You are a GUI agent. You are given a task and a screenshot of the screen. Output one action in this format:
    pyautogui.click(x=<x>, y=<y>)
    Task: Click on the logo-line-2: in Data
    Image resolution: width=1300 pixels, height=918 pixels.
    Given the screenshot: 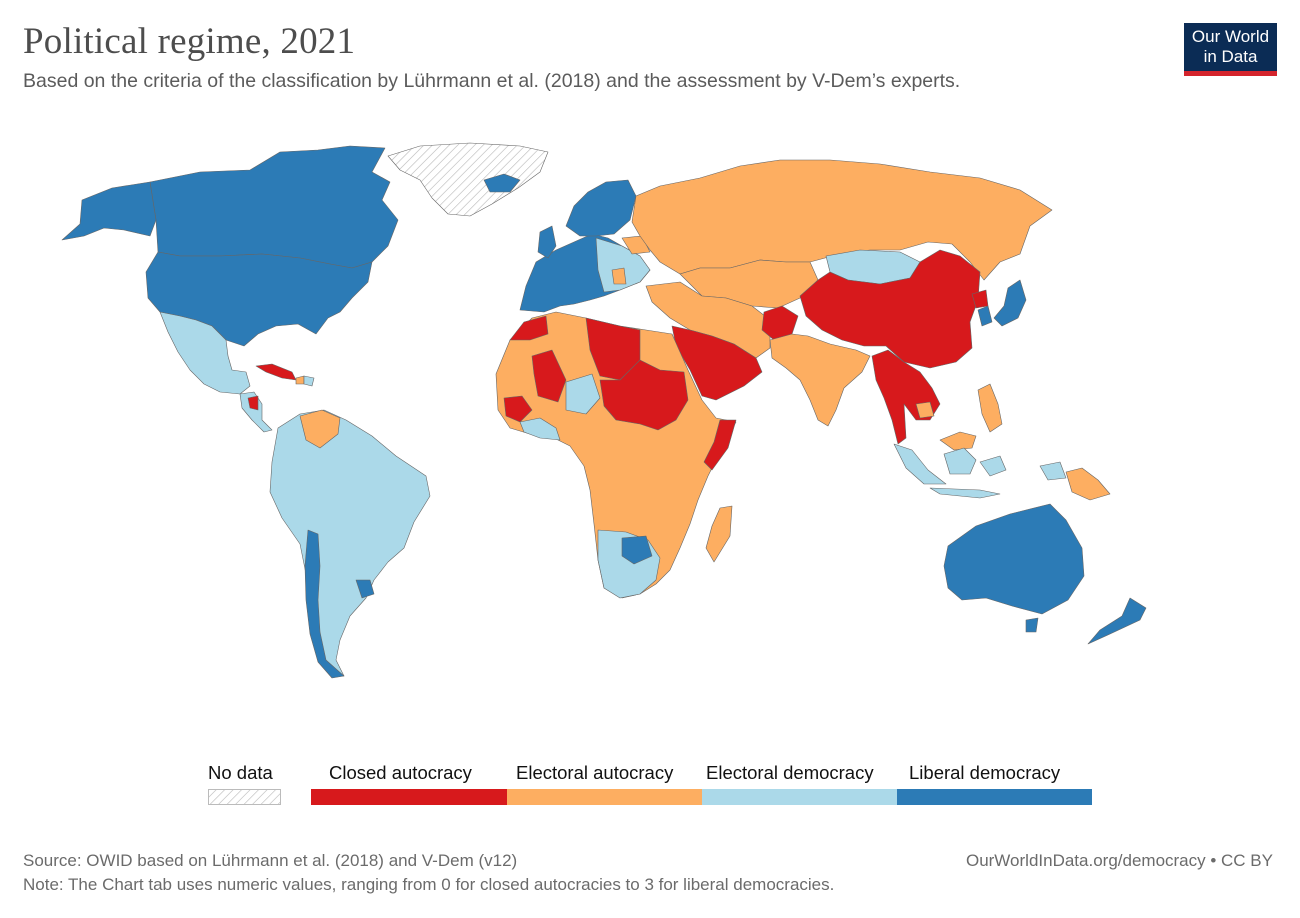 What is the action you would take?
    pyautogui.click(x=1230, y=56)
    